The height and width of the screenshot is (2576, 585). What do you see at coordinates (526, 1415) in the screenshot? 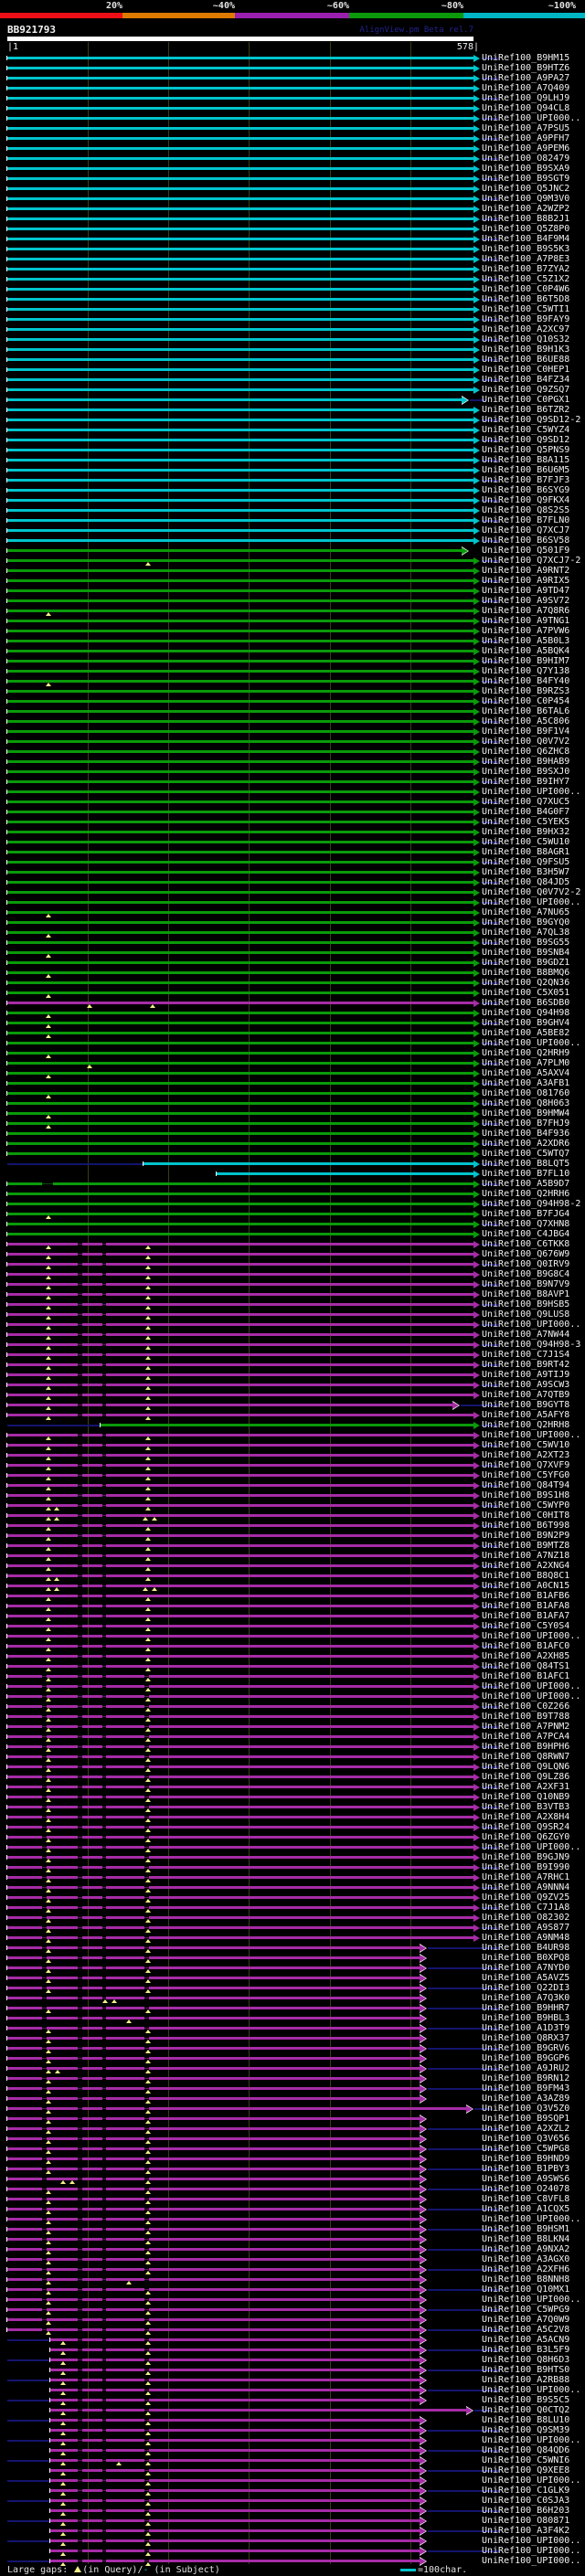
I see `hit-label: UniRef100_A5AFY8` at bounding box center [526, 1415].